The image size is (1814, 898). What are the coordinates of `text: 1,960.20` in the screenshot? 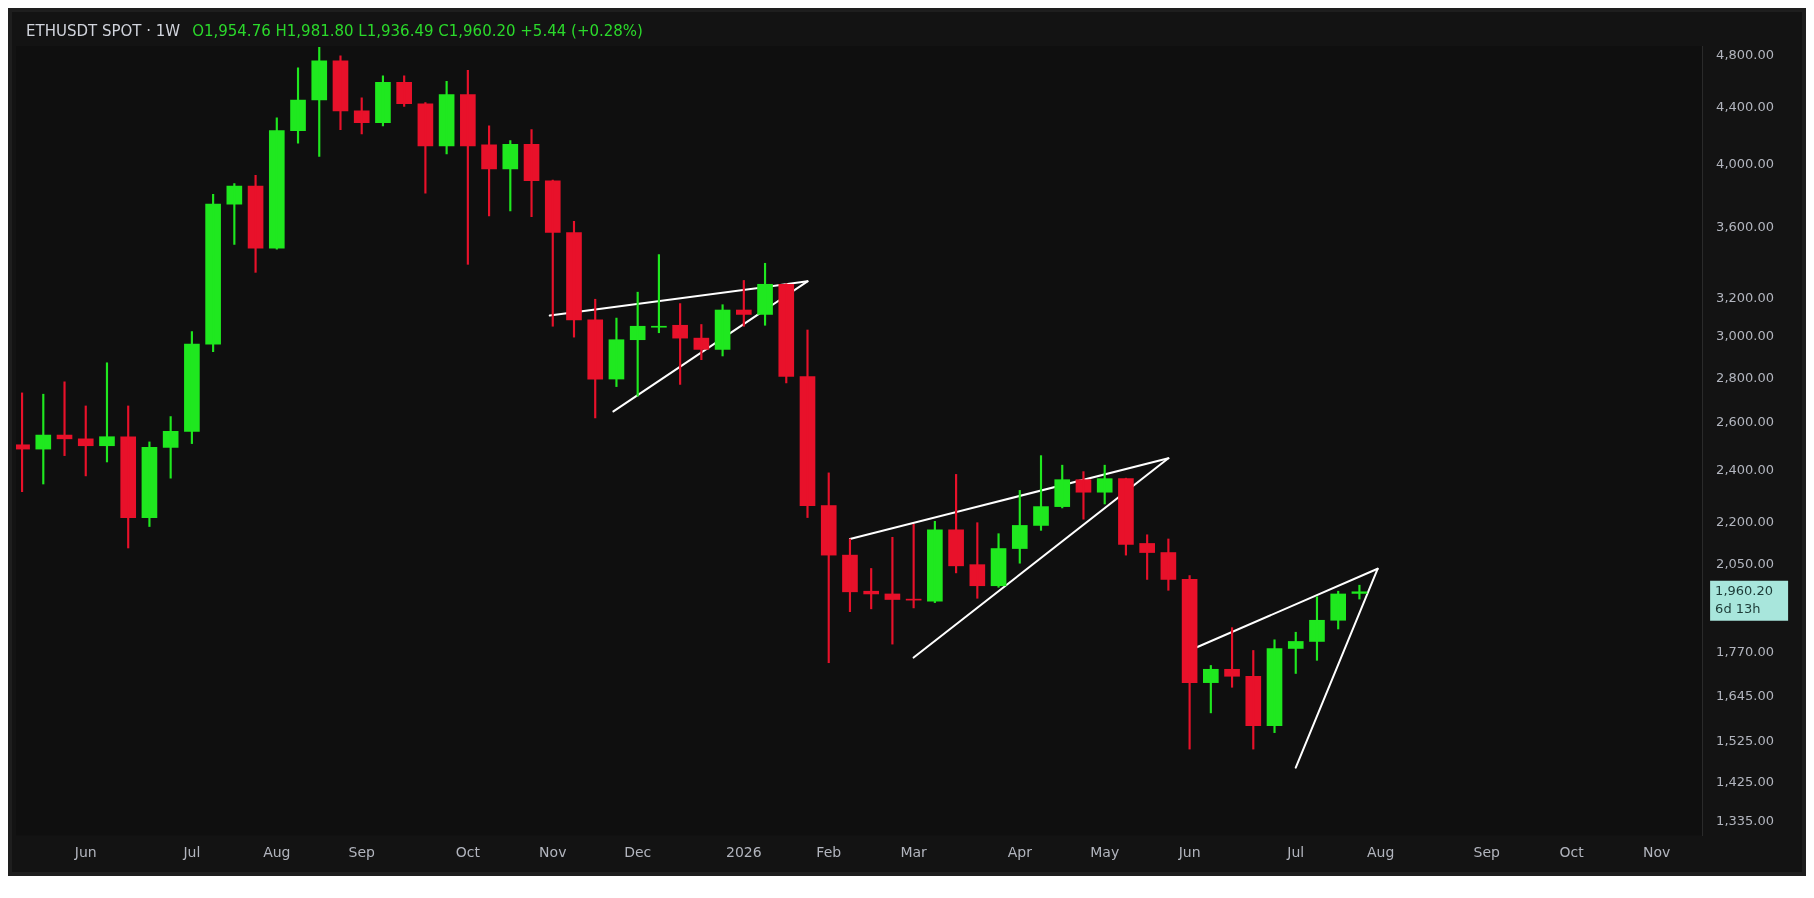 It's located at (1744, 591).